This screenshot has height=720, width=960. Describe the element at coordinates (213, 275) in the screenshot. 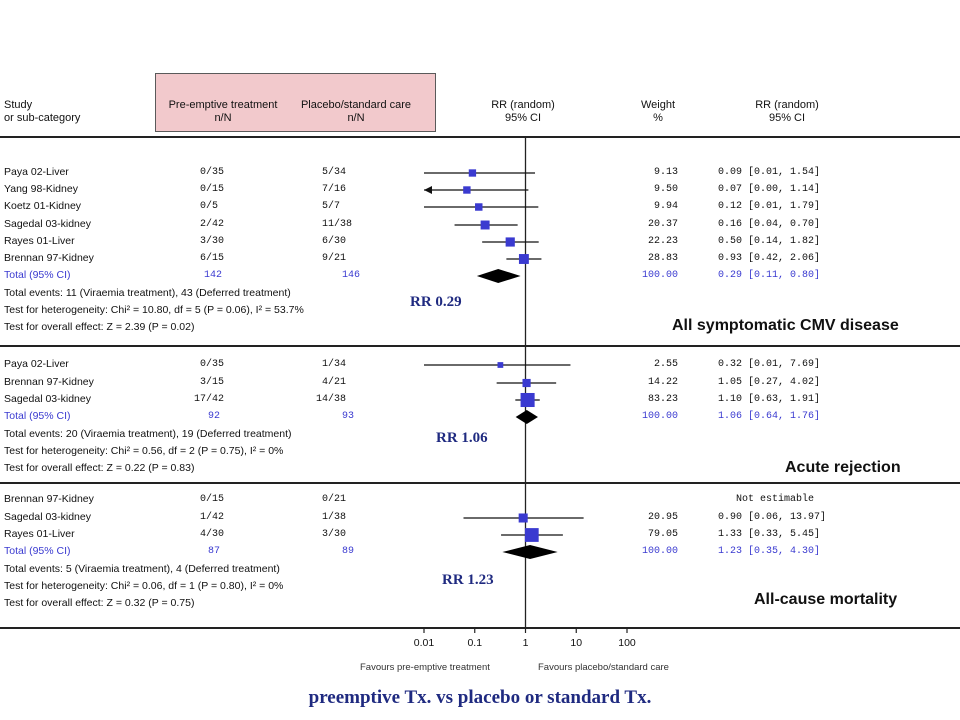

I see `treat-total: 142` at that location.